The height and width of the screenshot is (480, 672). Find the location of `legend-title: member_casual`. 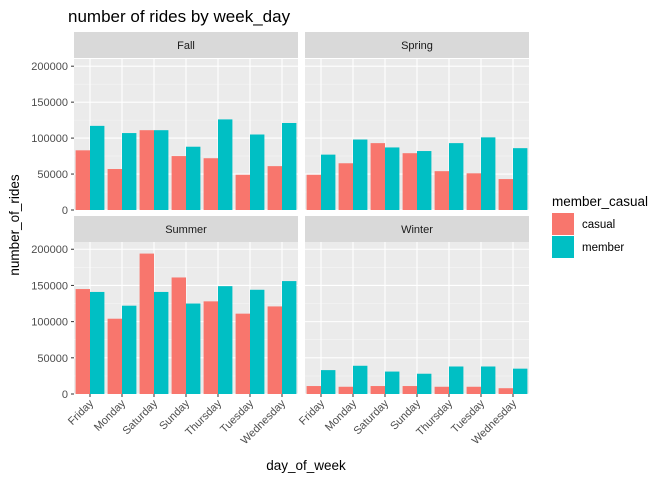

legend-title: member_casual is located at coordinates (600, 201).